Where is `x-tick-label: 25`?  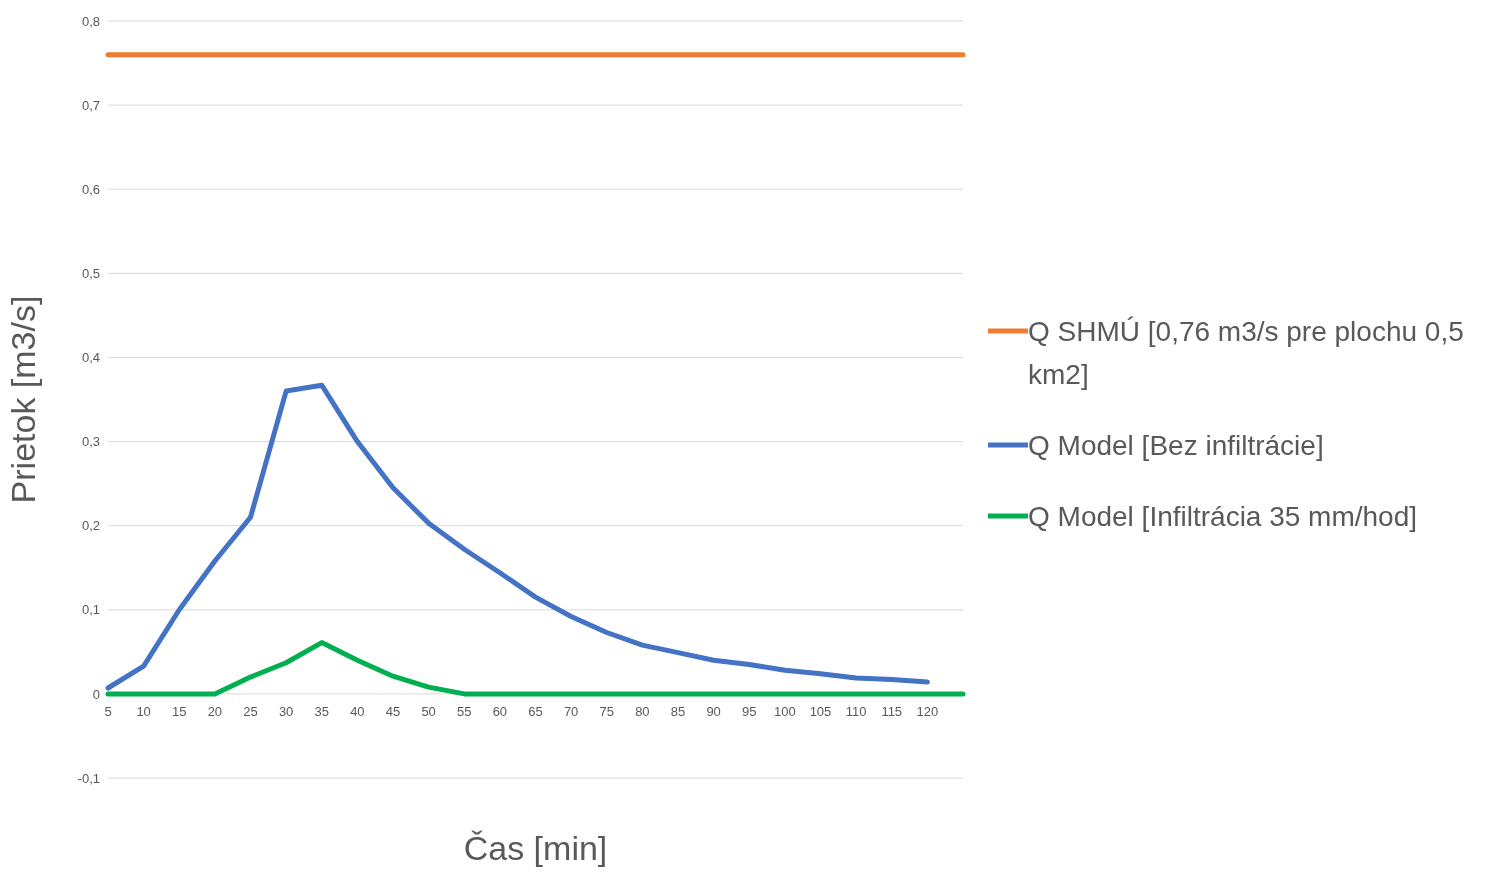 x-tick-label: 25 is located at coordinates (250, 711).